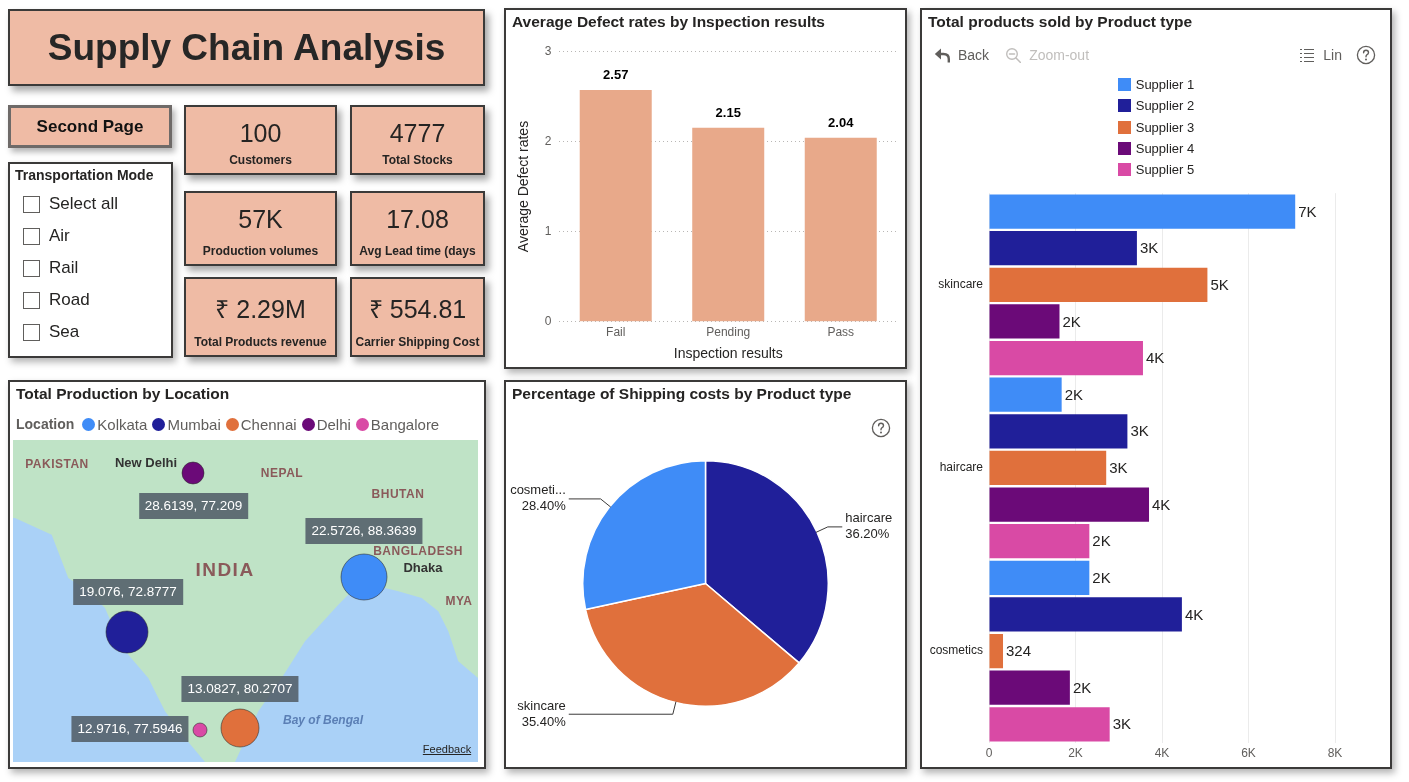 Image resolution: width=1409 pixels, height=782 pixels. I want to click on y-tick-label: 2, so click(548, 140).